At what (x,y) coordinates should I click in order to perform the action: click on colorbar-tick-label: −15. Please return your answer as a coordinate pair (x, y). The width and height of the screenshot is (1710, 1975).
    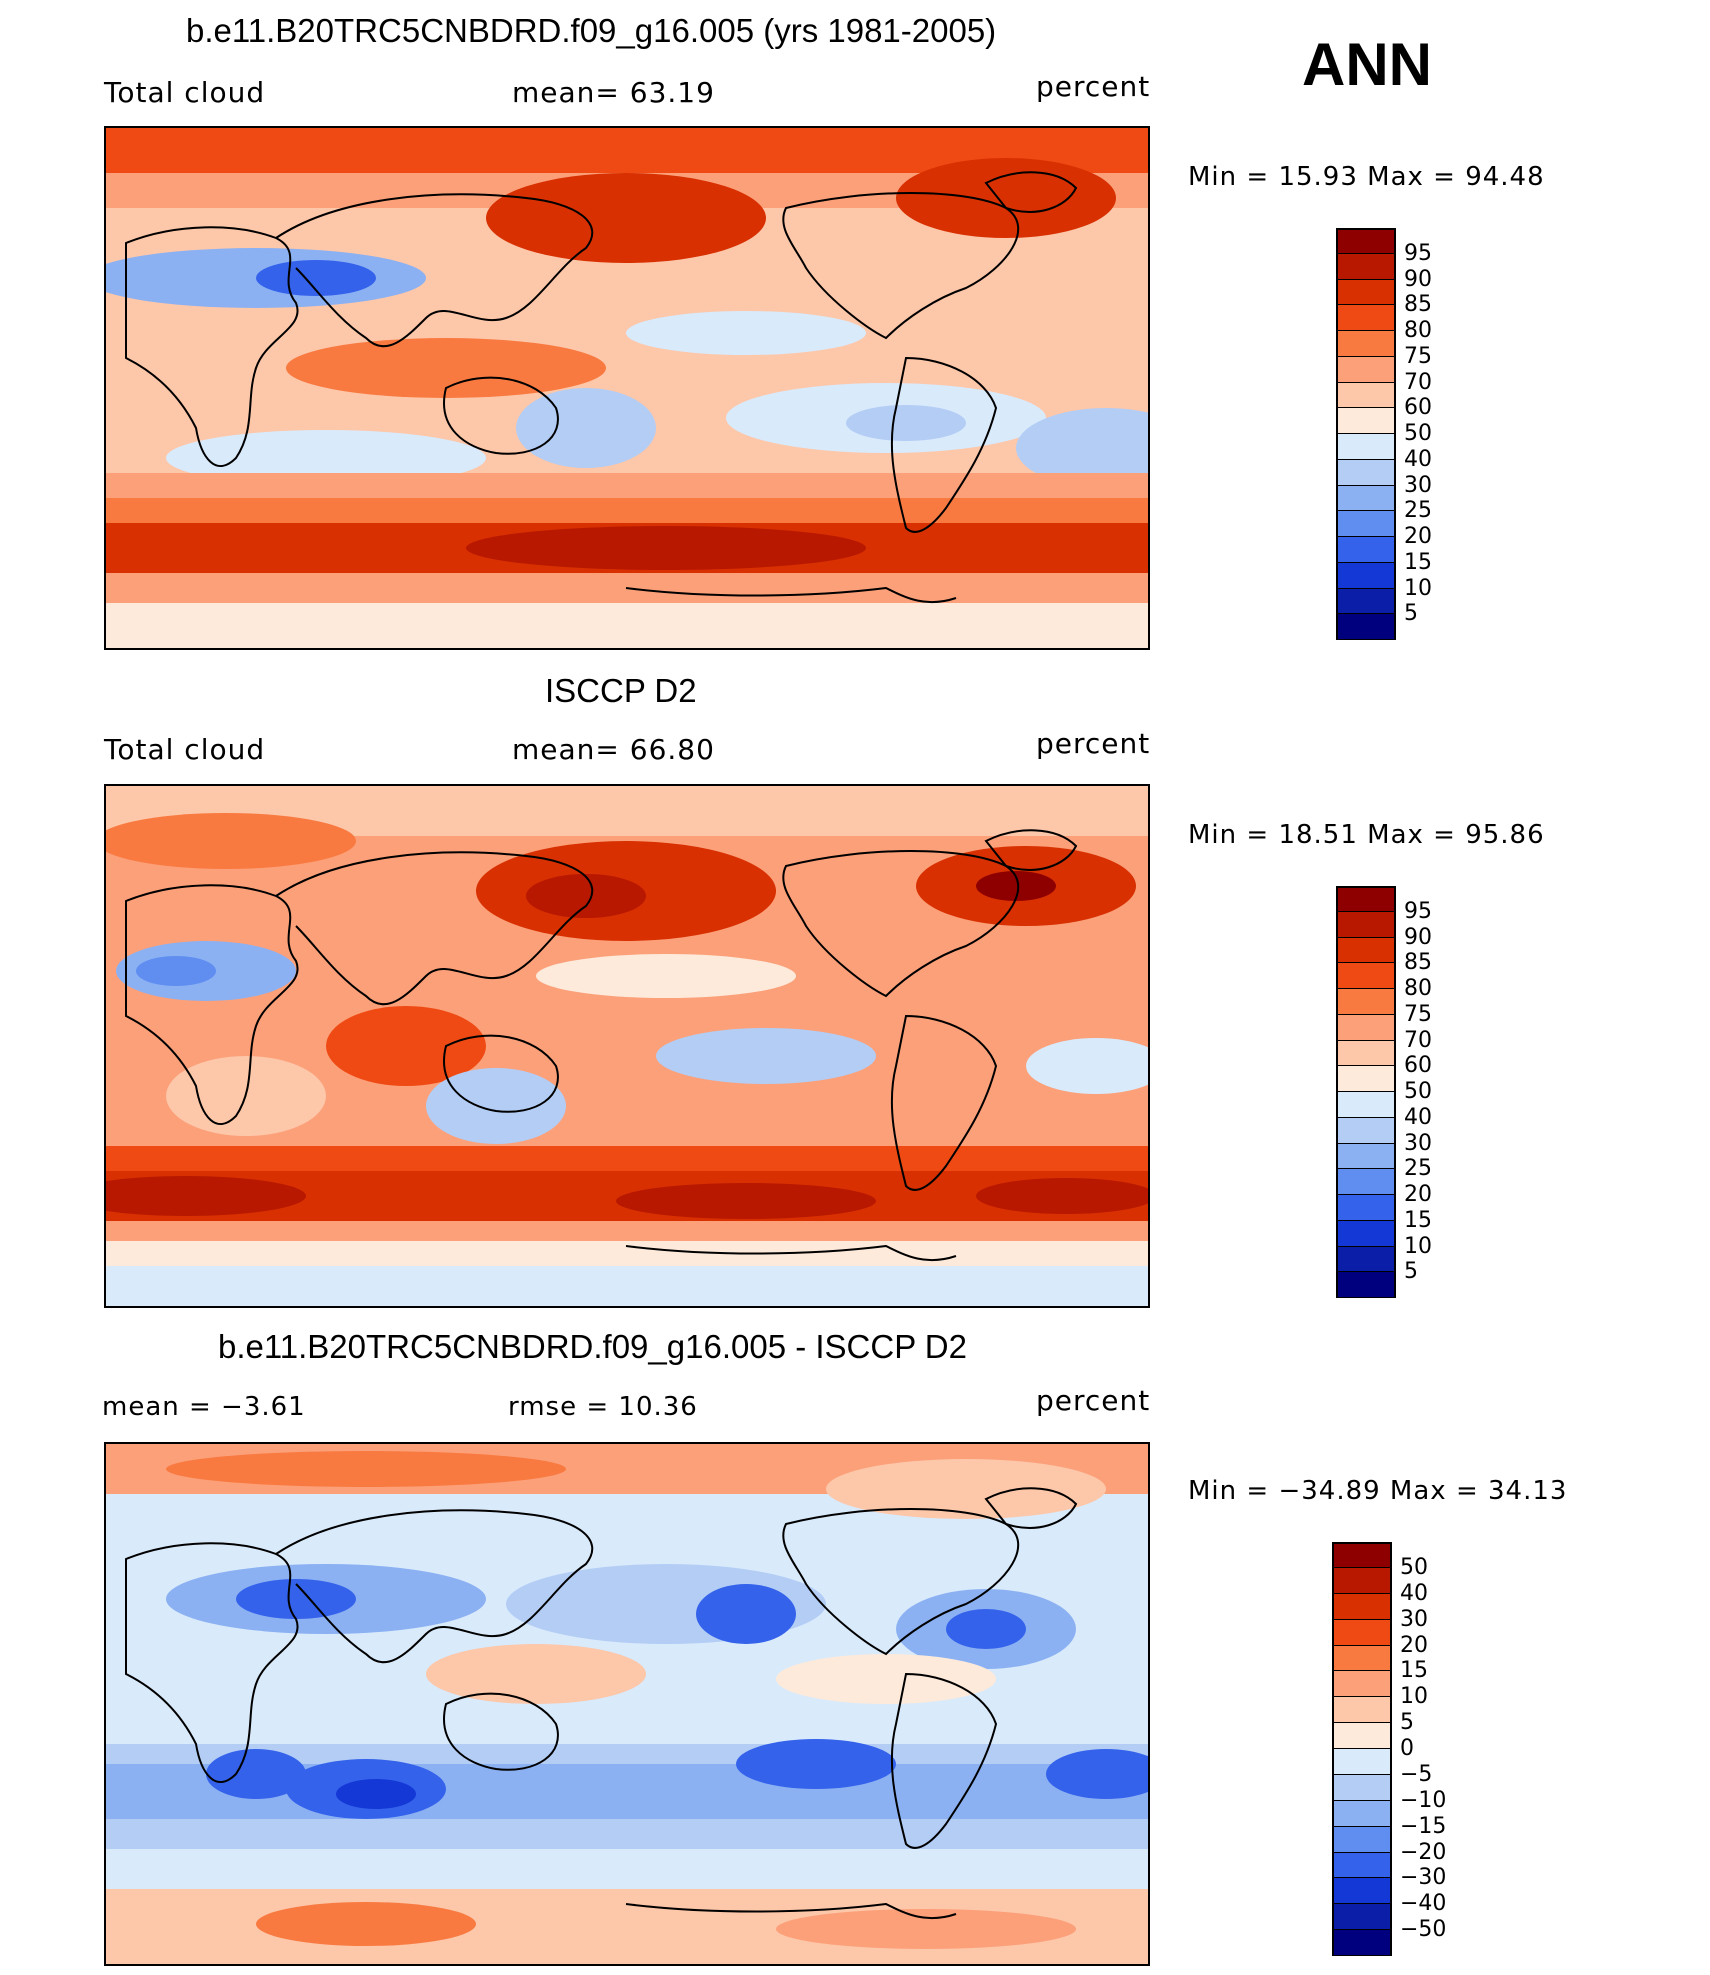
    Looking at the image, I should click on (1423, 1826).